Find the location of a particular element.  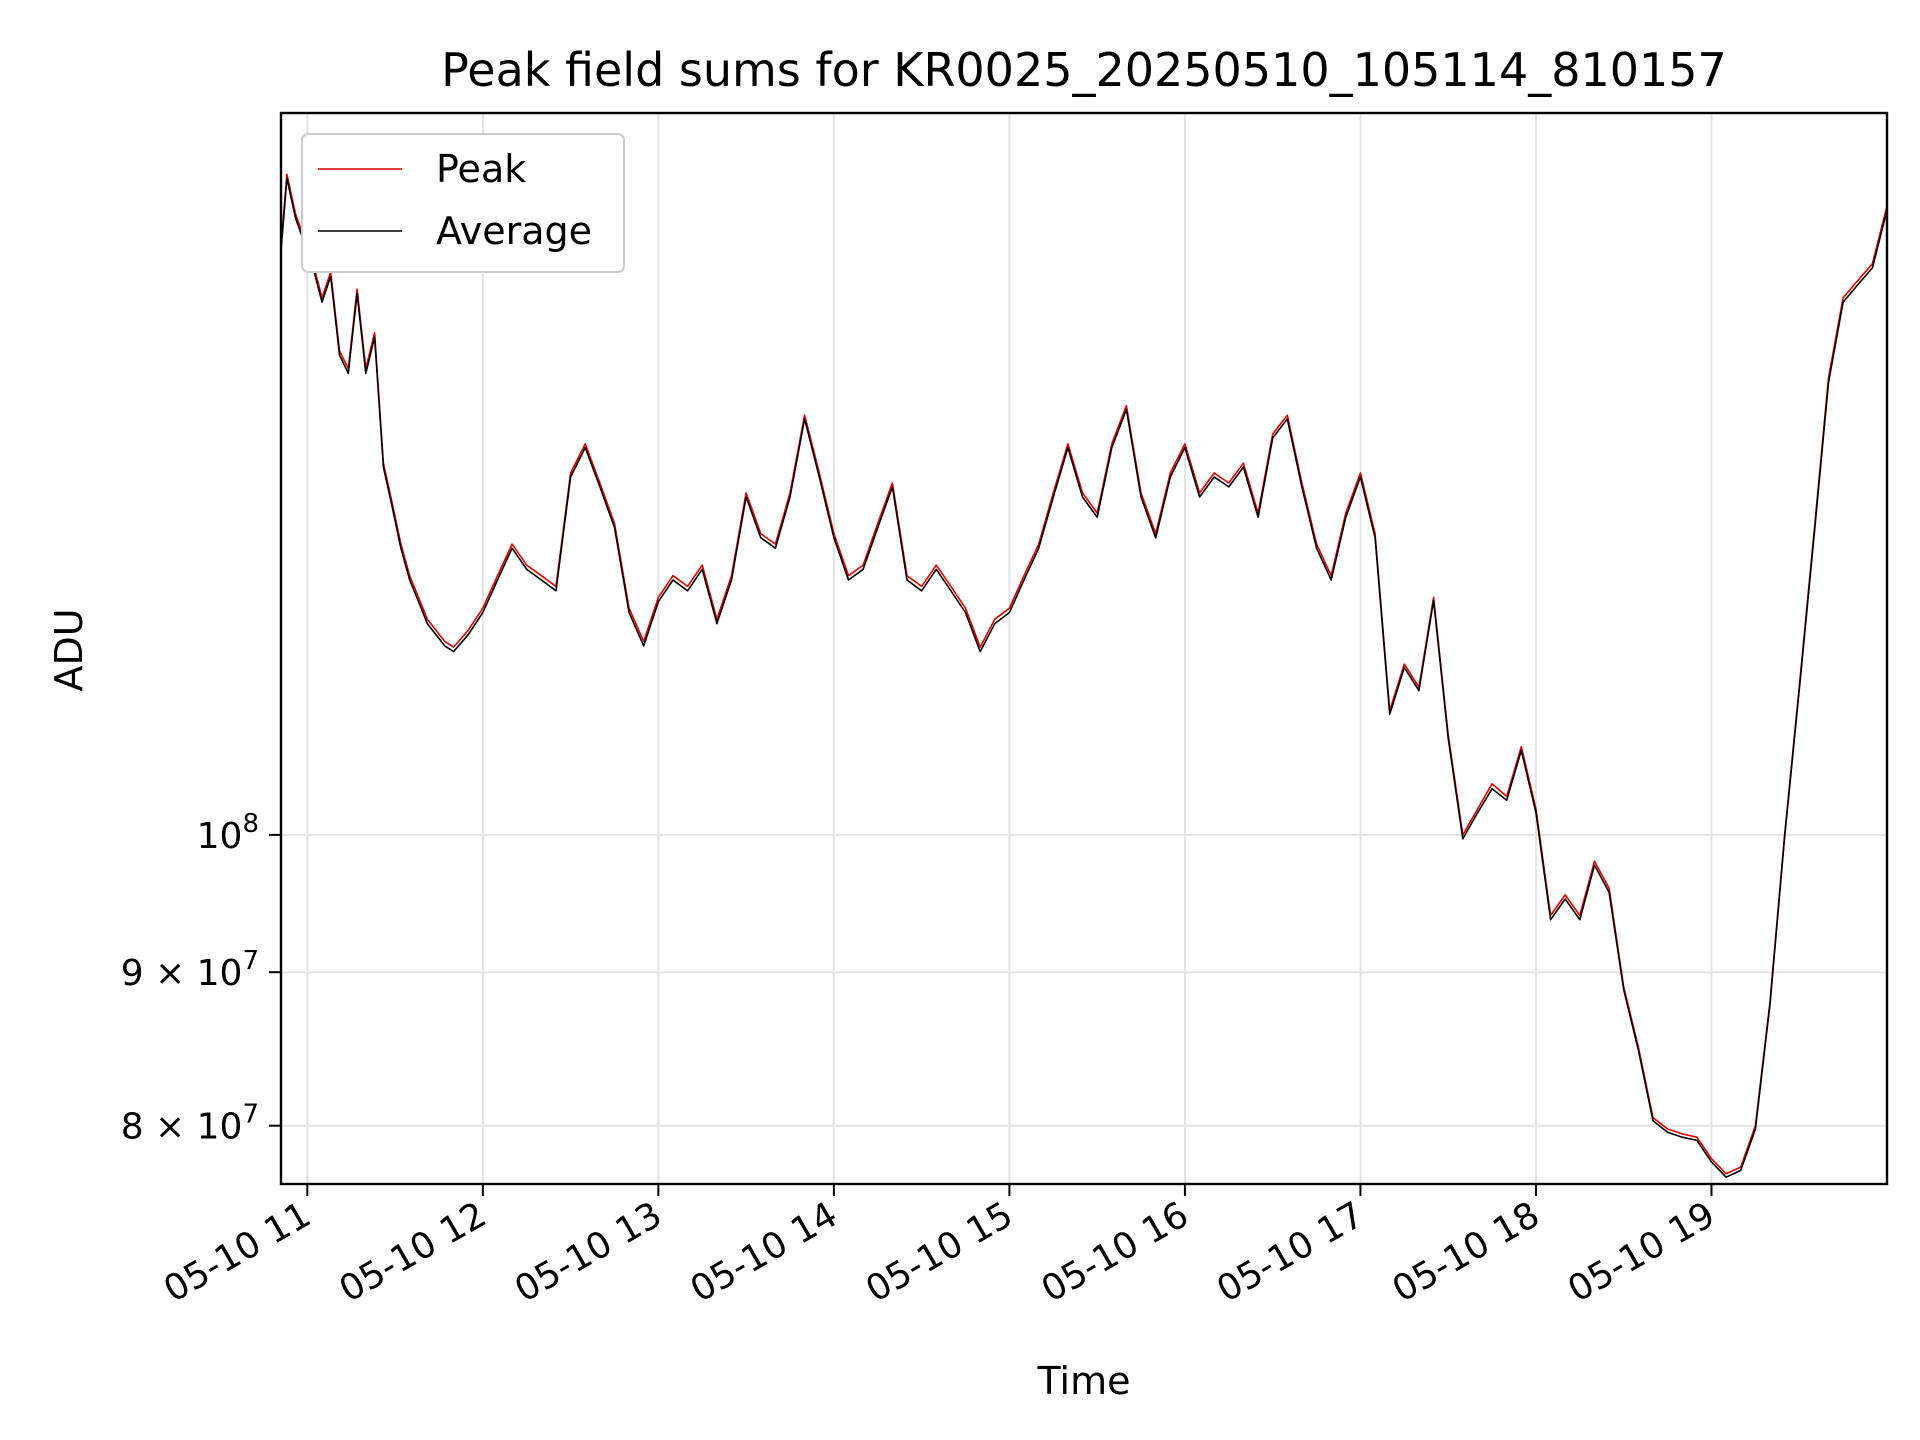

legend-label-average: Average is located at coordinates (514, 231).